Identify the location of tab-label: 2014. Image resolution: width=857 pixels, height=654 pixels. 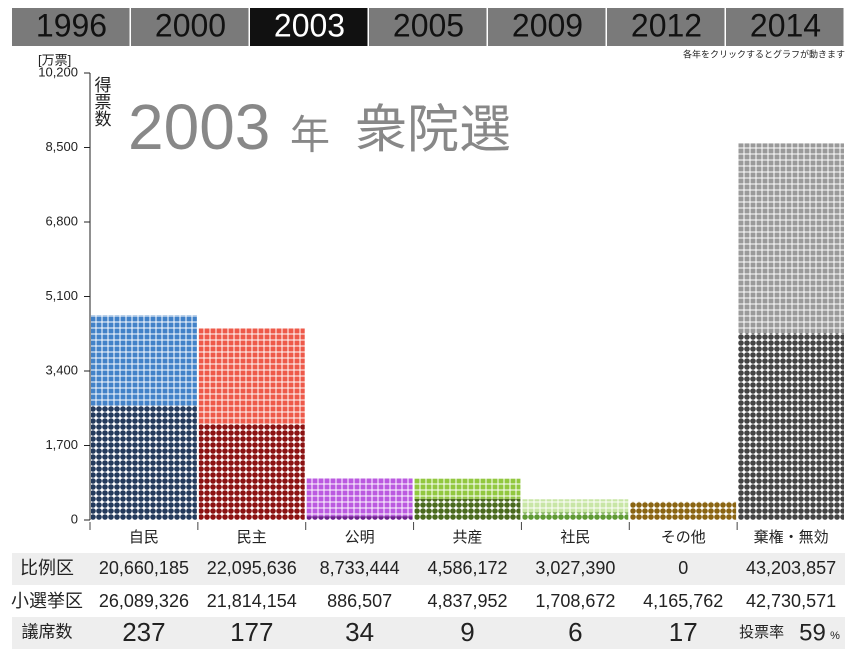
(785, 25).